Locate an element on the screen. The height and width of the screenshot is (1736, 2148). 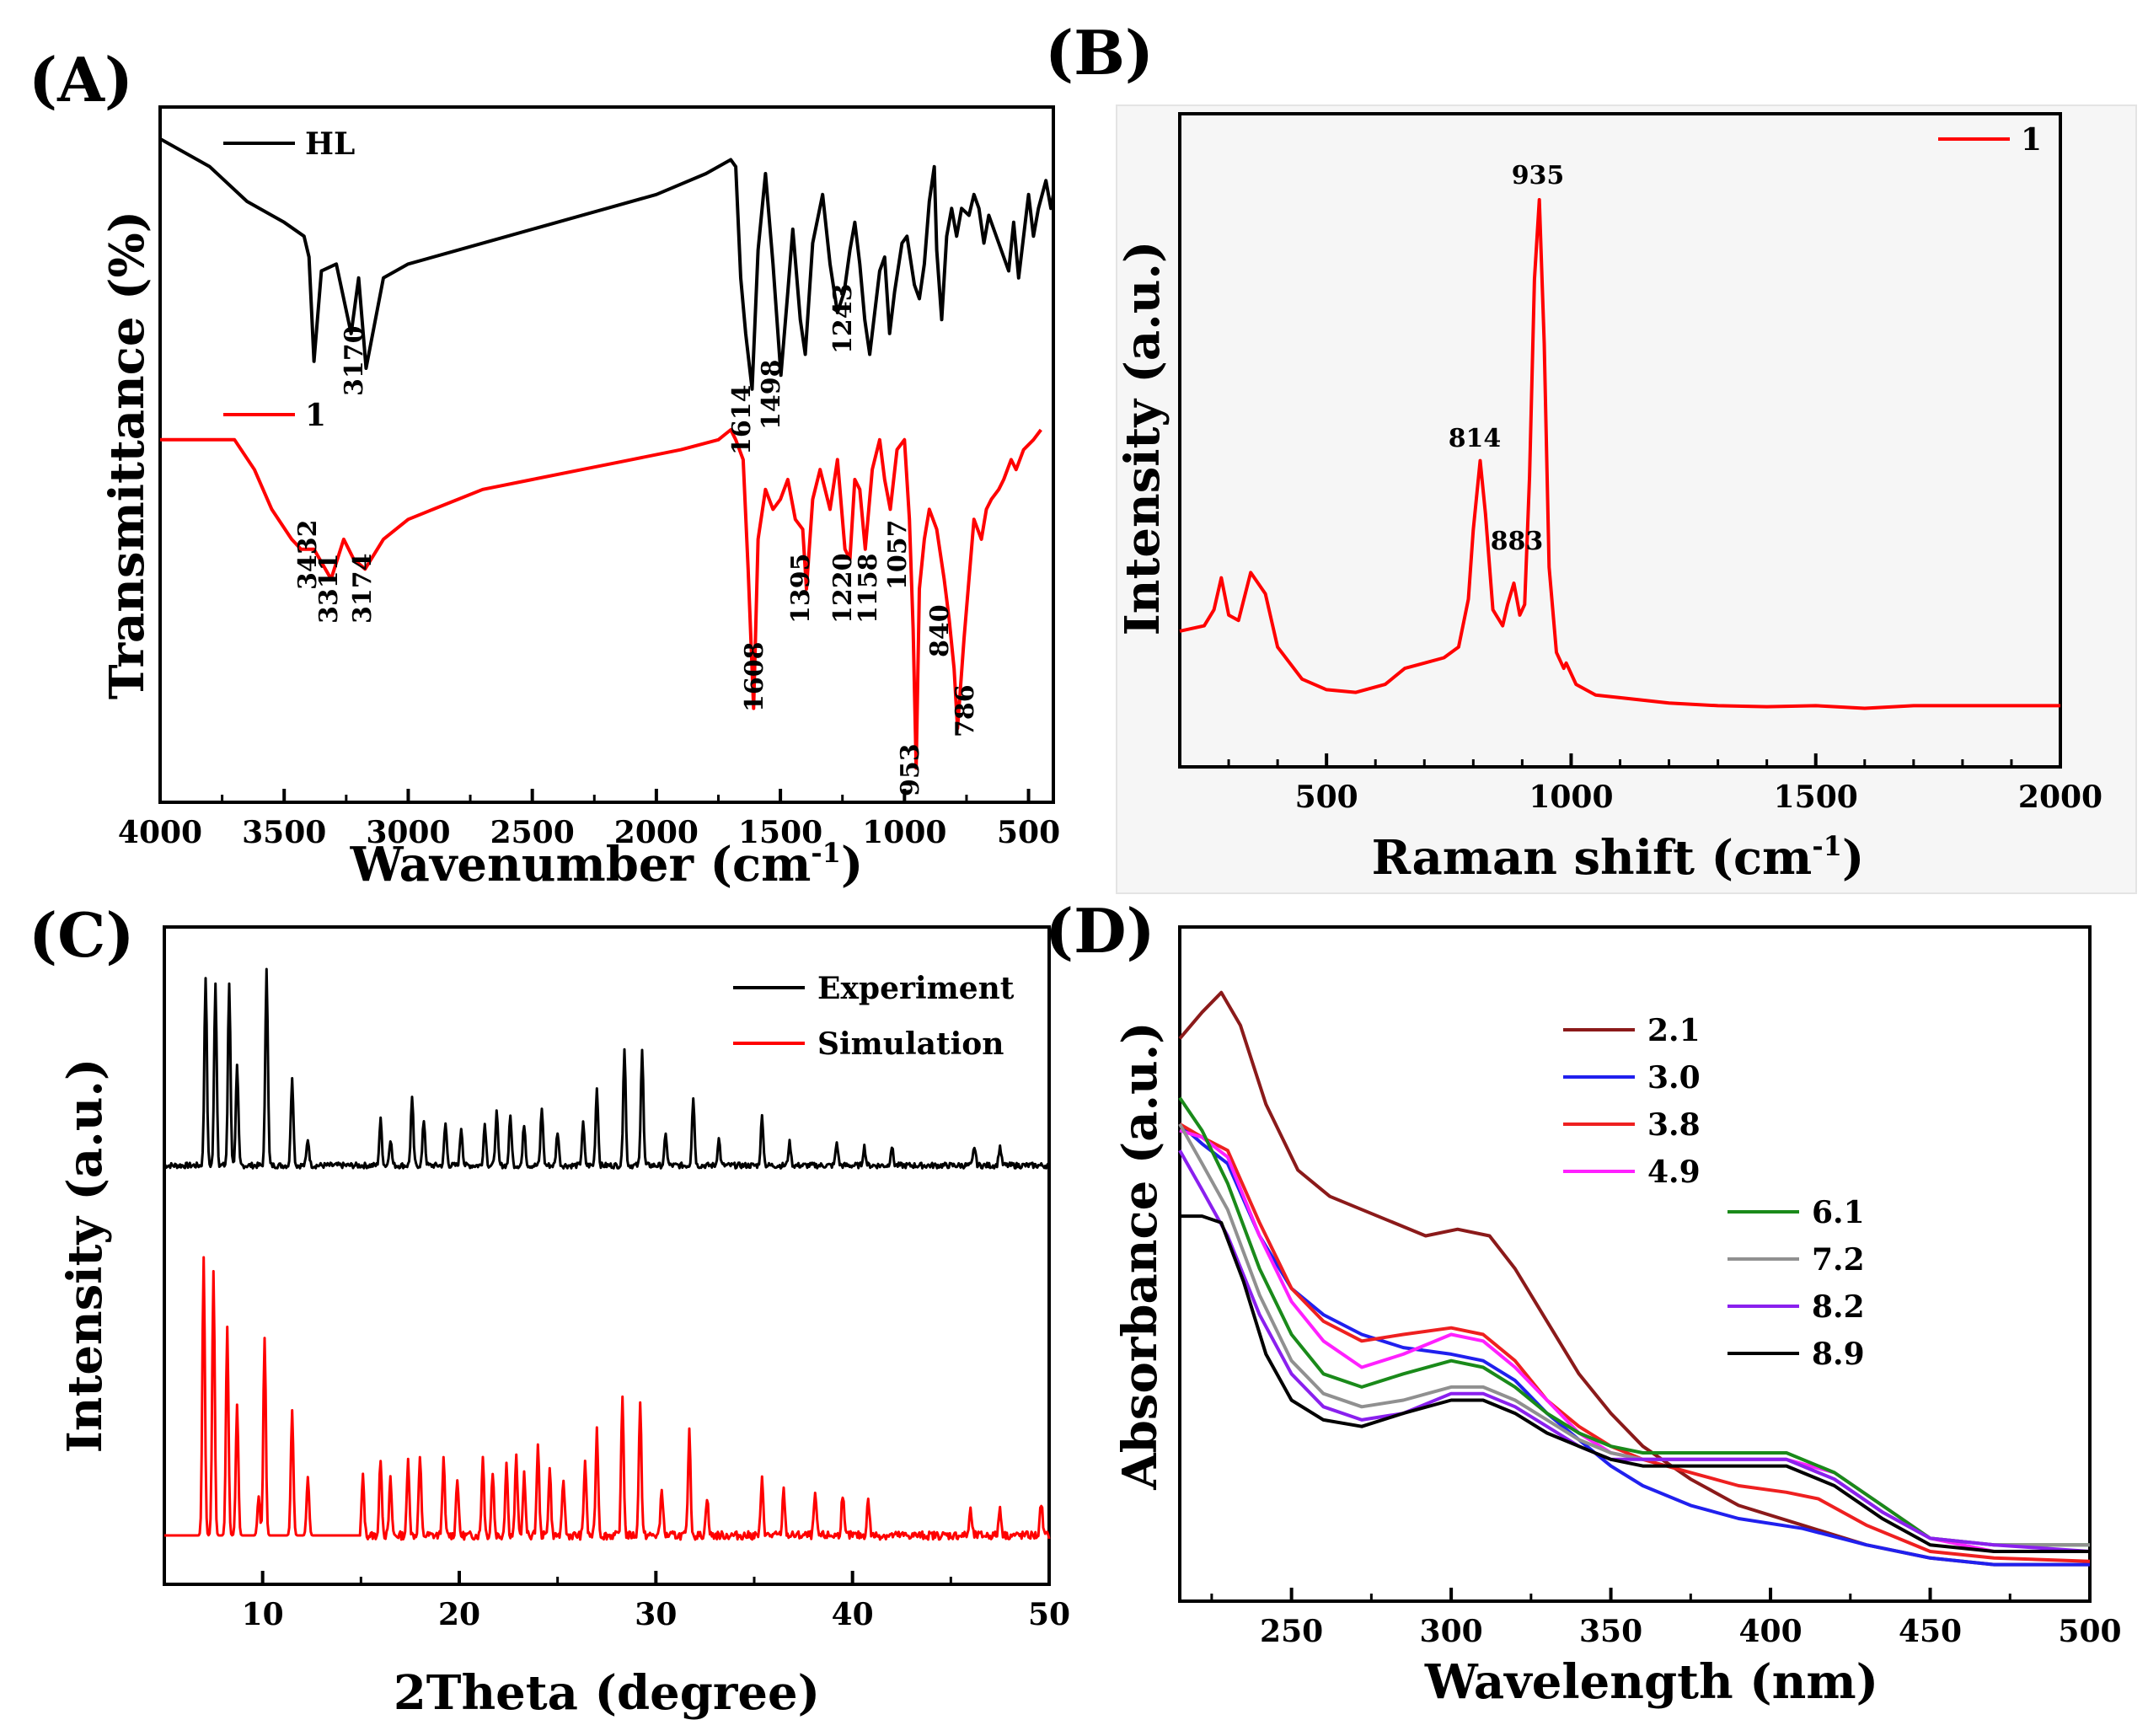
peak-label: 840 is located at coordinates (940, 630).